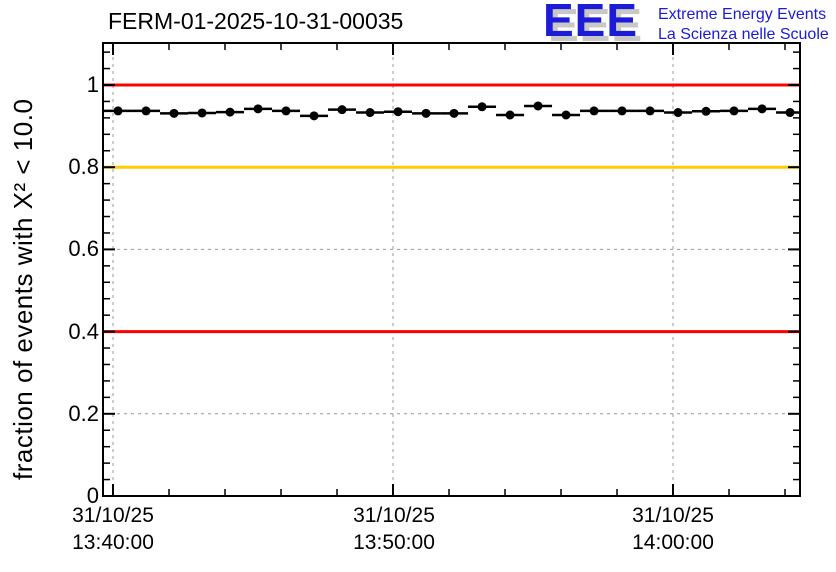  I want to click on x-tick-time: 13:40:00, so click(113, 542).